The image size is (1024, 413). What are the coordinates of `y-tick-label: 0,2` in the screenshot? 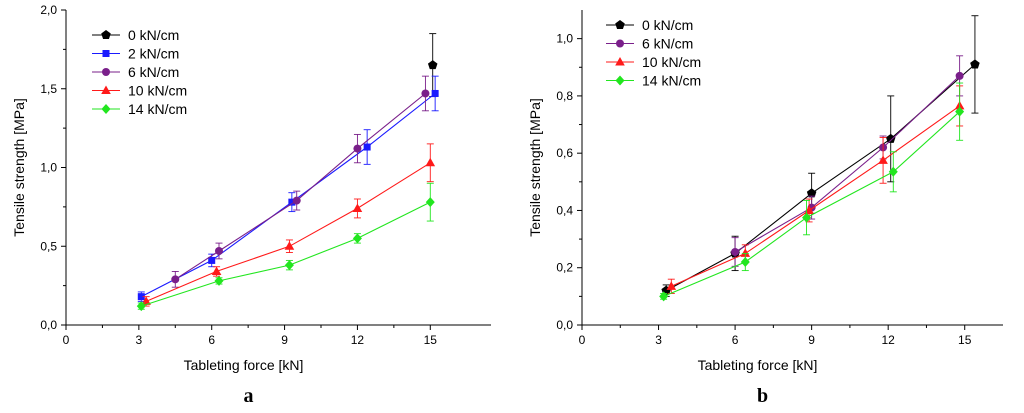 It's located at (564, 268).